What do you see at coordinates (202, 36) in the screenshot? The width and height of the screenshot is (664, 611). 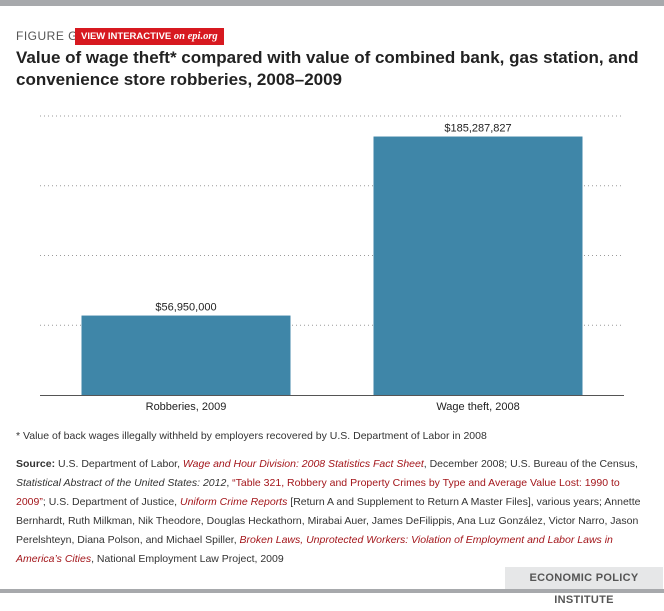 I see `view-interactive-site: epi.org` at bounding box center [202, 36].